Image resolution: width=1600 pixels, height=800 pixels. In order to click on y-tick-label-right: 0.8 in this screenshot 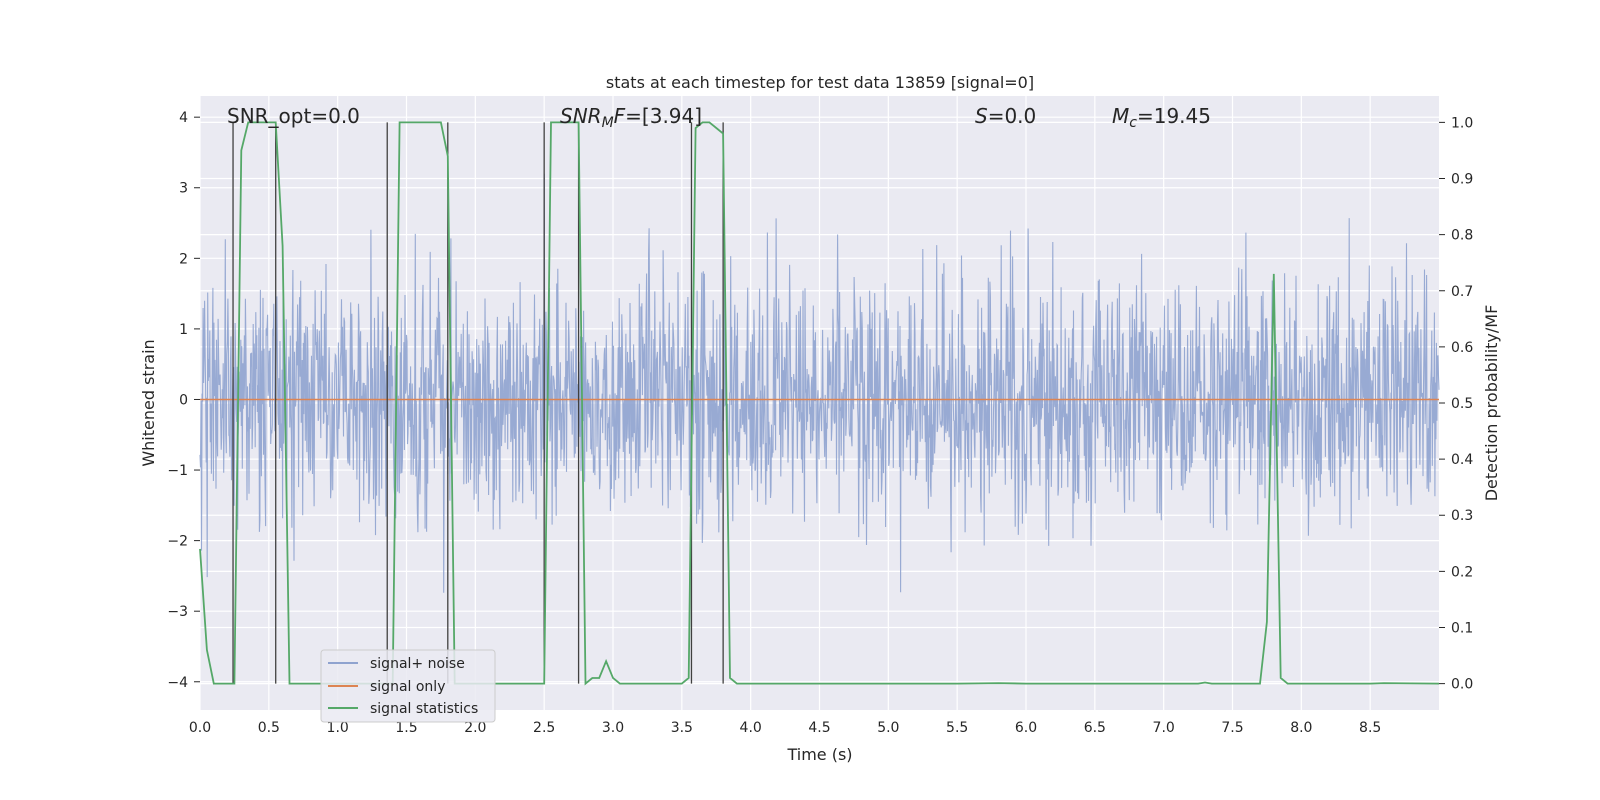, I will do `click(1462, 236)`.